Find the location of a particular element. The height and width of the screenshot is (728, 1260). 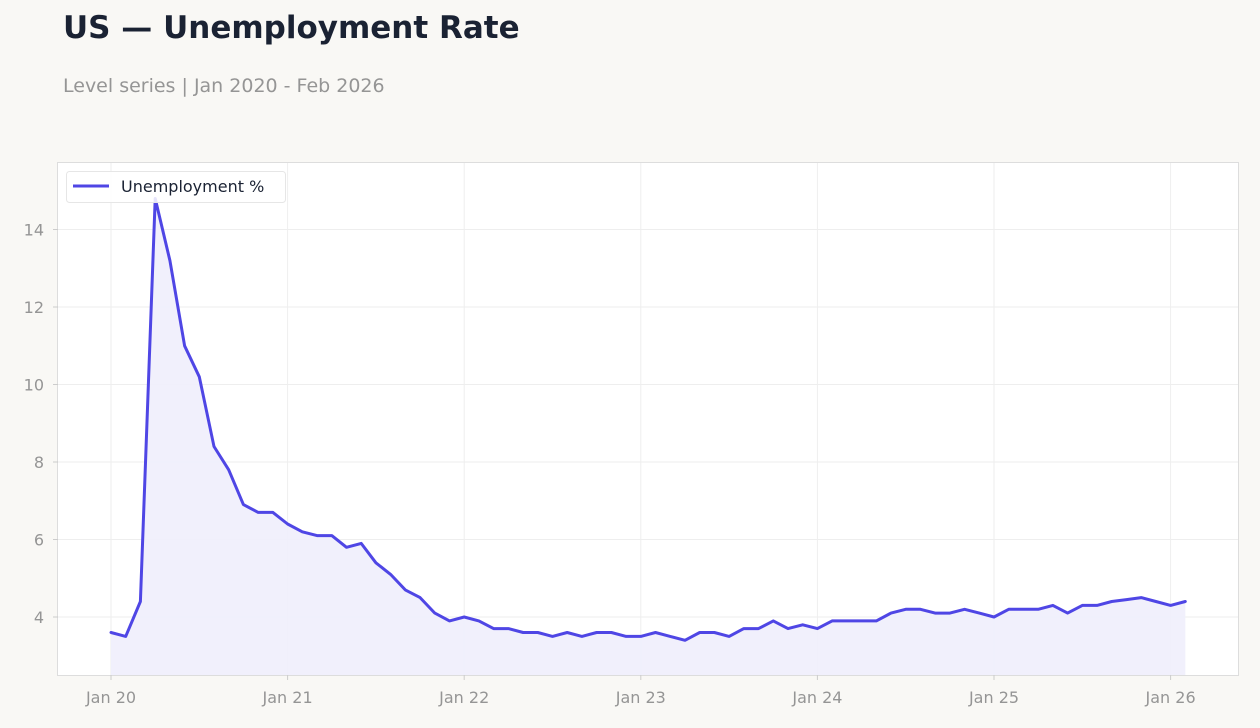

legend-box is located at coordinates (176, 187).